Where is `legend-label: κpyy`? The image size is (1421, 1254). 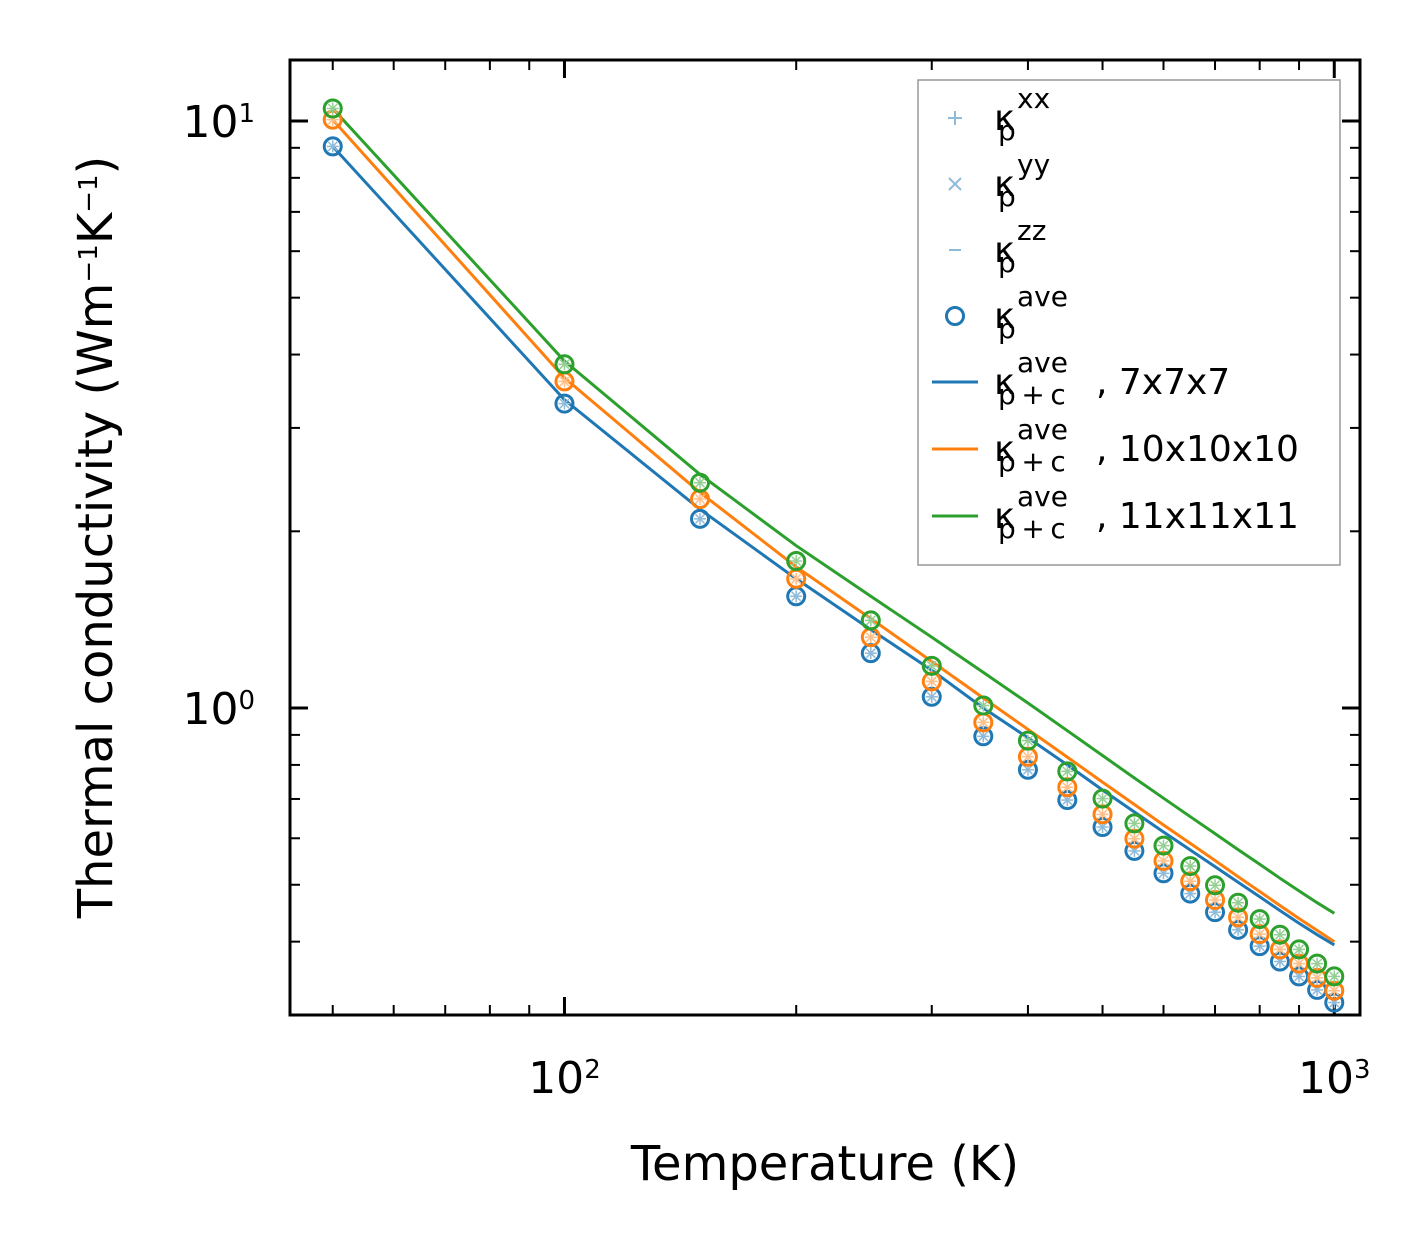
legend-label: κpyy is located at coordinates (1022, 180).